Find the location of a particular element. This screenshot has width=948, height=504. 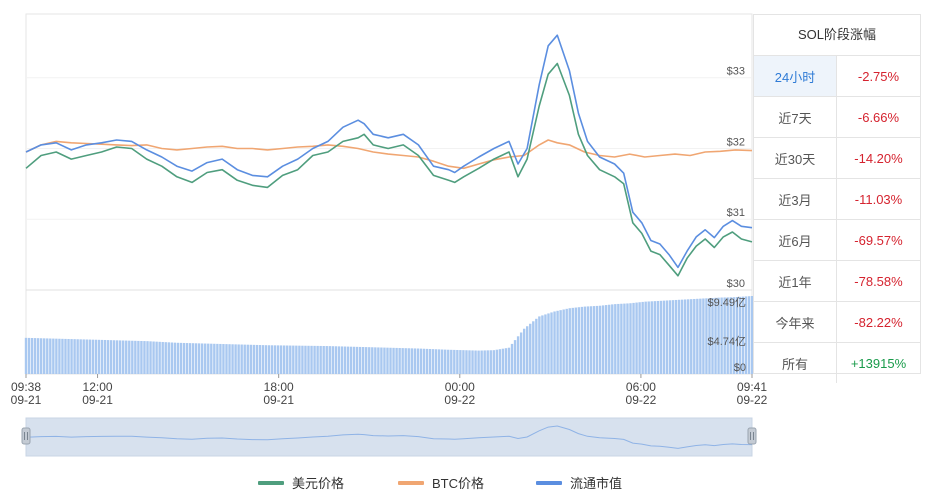

x-tick-time: 00:00 is located at coordinates (460, 387).